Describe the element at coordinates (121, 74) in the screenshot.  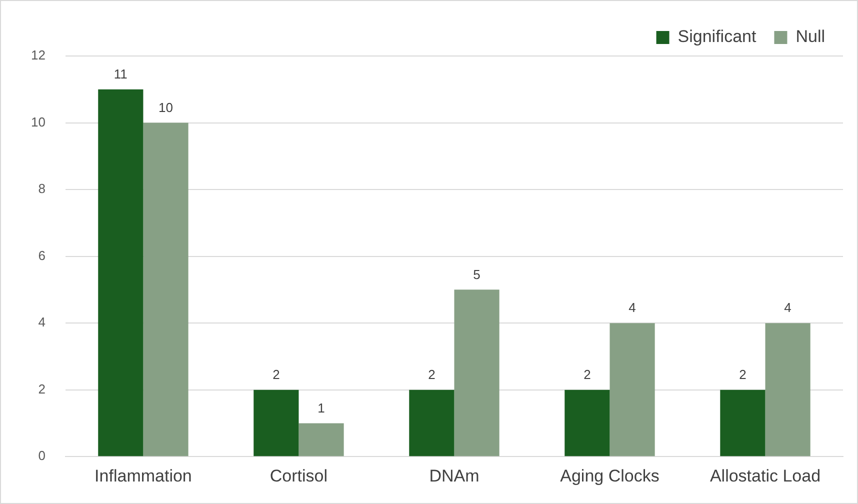
I see `data-label: 11` at that location.